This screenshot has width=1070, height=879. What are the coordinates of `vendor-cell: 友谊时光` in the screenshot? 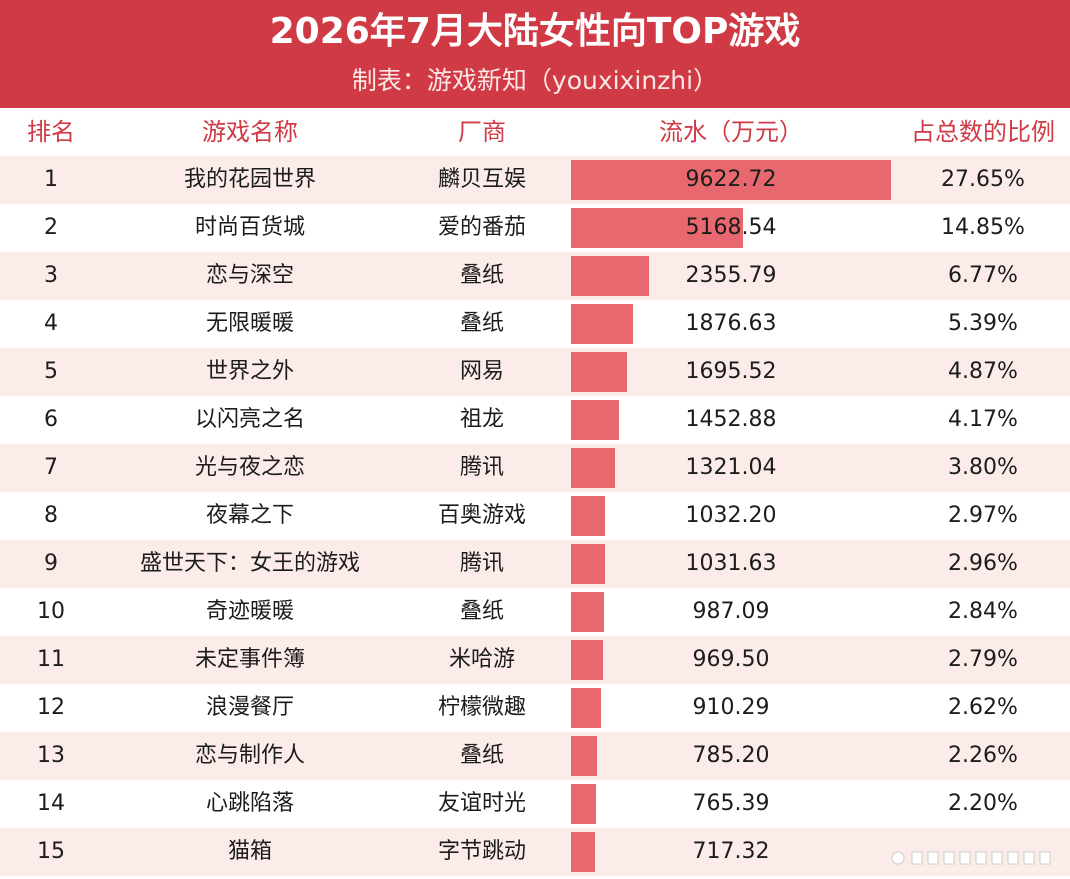 It's located at (481, 803).